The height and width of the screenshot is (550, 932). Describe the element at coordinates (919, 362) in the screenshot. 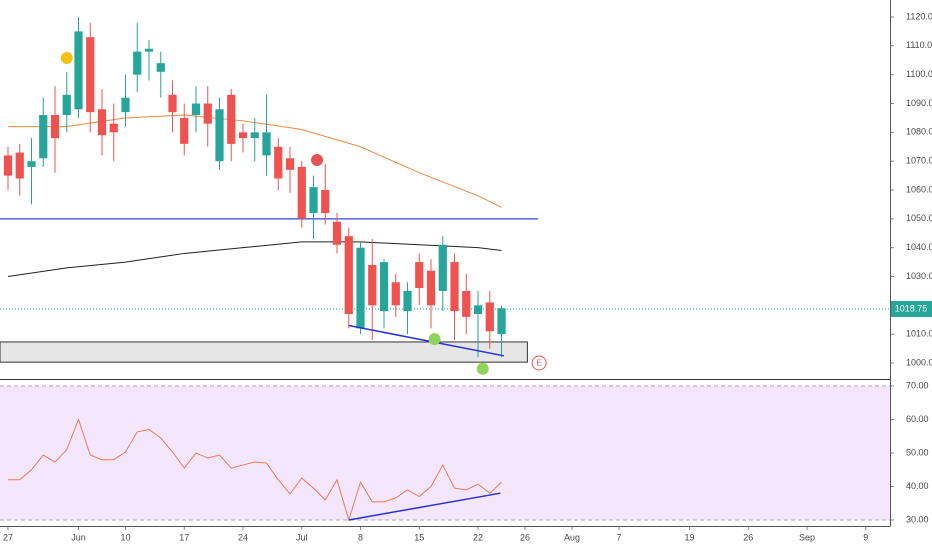

I see `y-tick-label: 1000.00` at that location.